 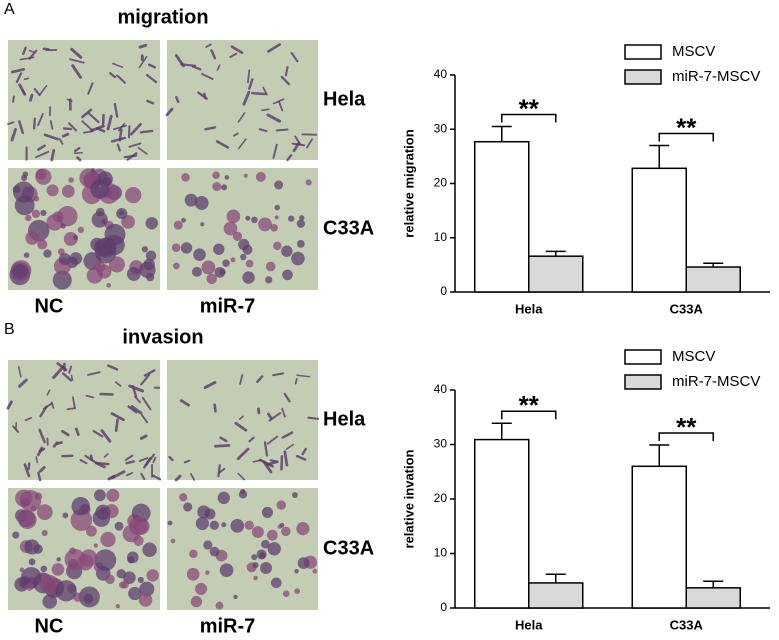 I want to click on panel-label: B, so click(x=9, y=329).